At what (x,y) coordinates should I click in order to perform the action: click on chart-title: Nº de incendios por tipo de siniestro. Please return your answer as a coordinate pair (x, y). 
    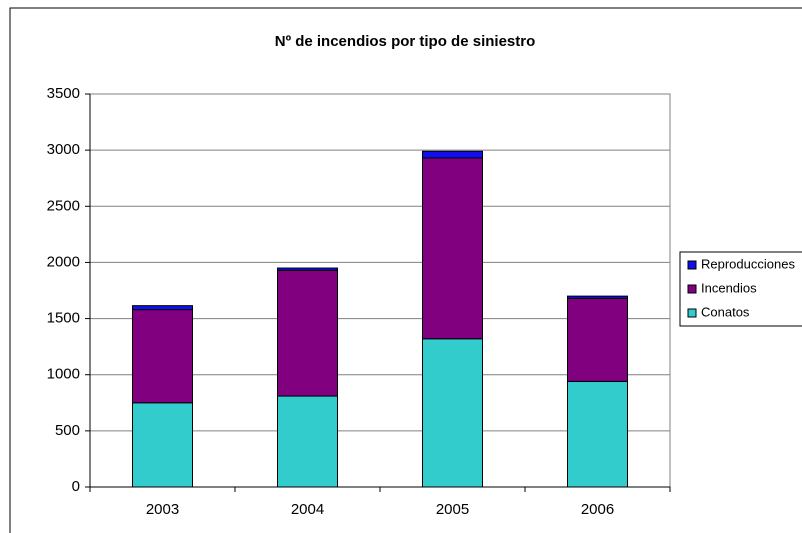
    Looking at the image, I should click on (405, 41).